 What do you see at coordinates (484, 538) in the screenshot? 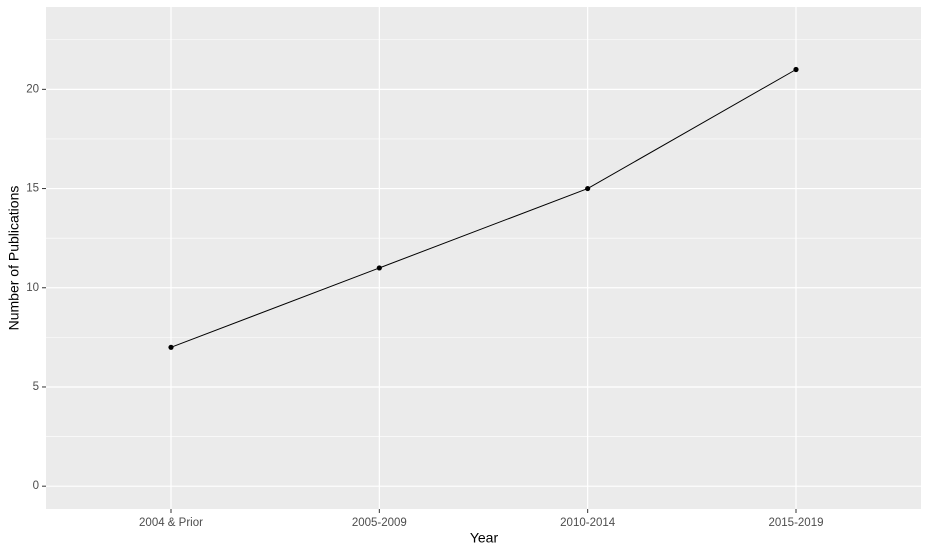
I see `x-axis-title: Year` at bounding box center [484, 538].